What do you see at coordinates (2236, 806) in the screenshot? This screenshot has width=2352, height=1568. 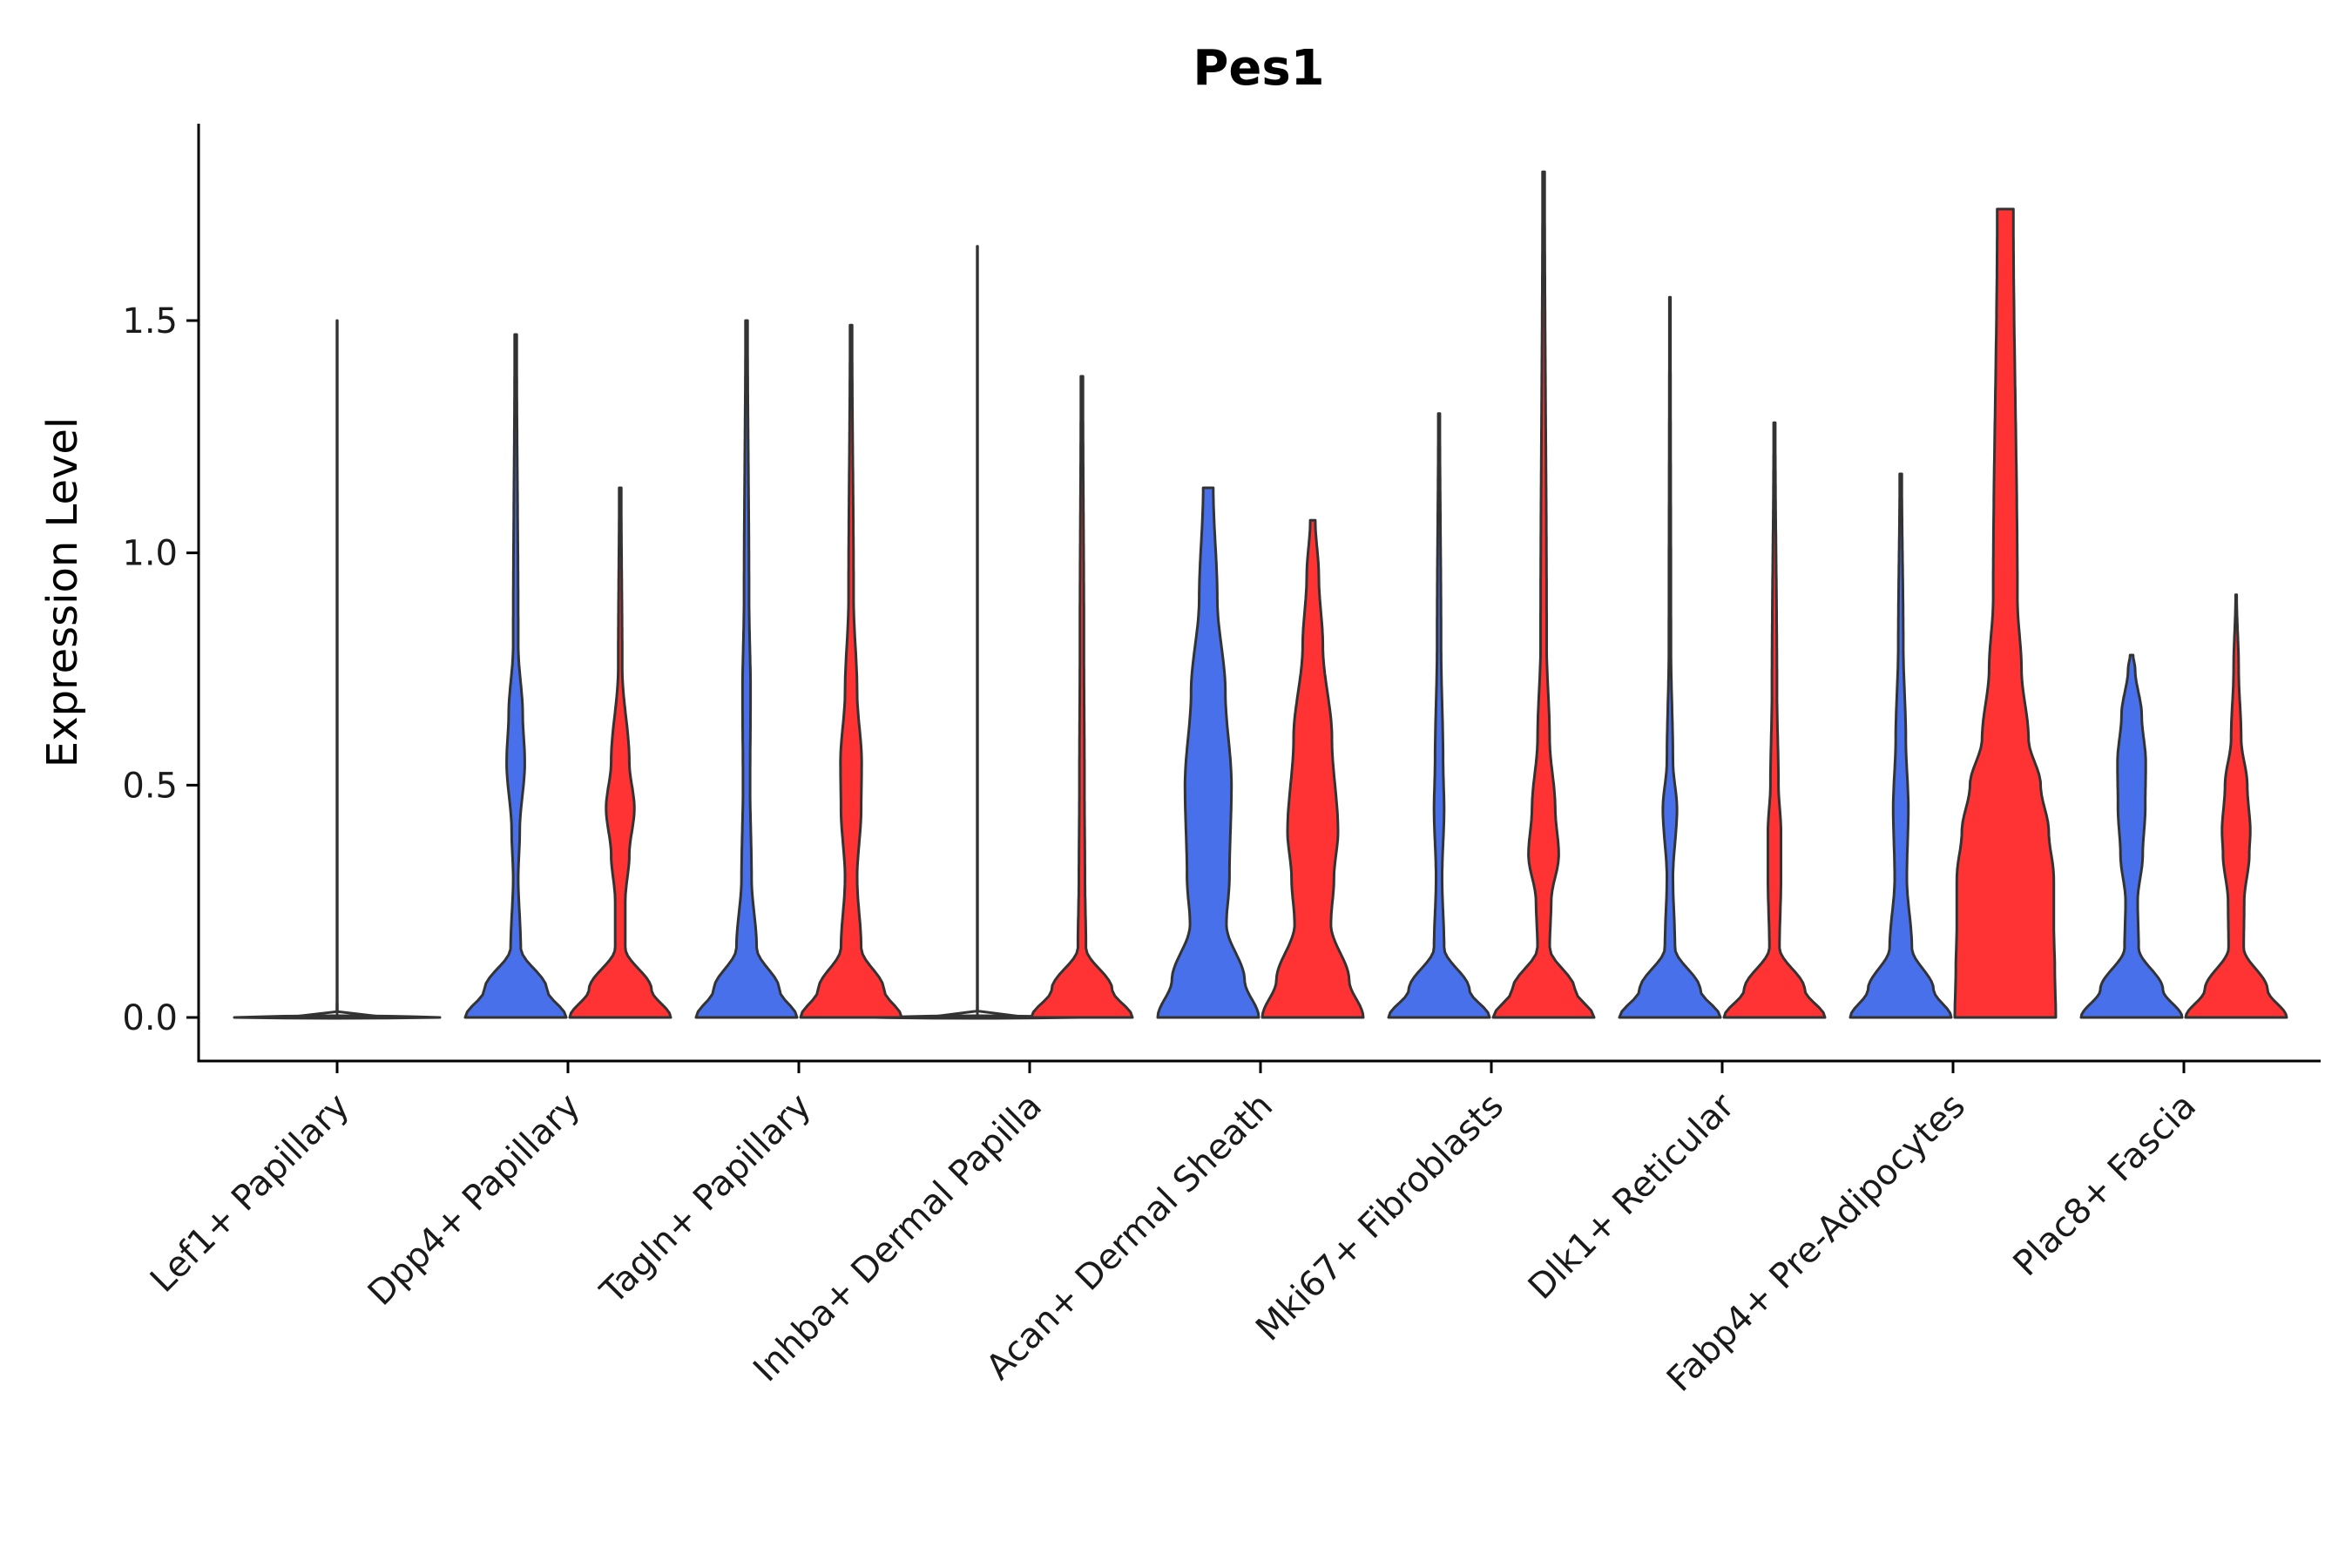 I see `violin-group-2-plac8-fascia` at bounding box center [2236, 806].